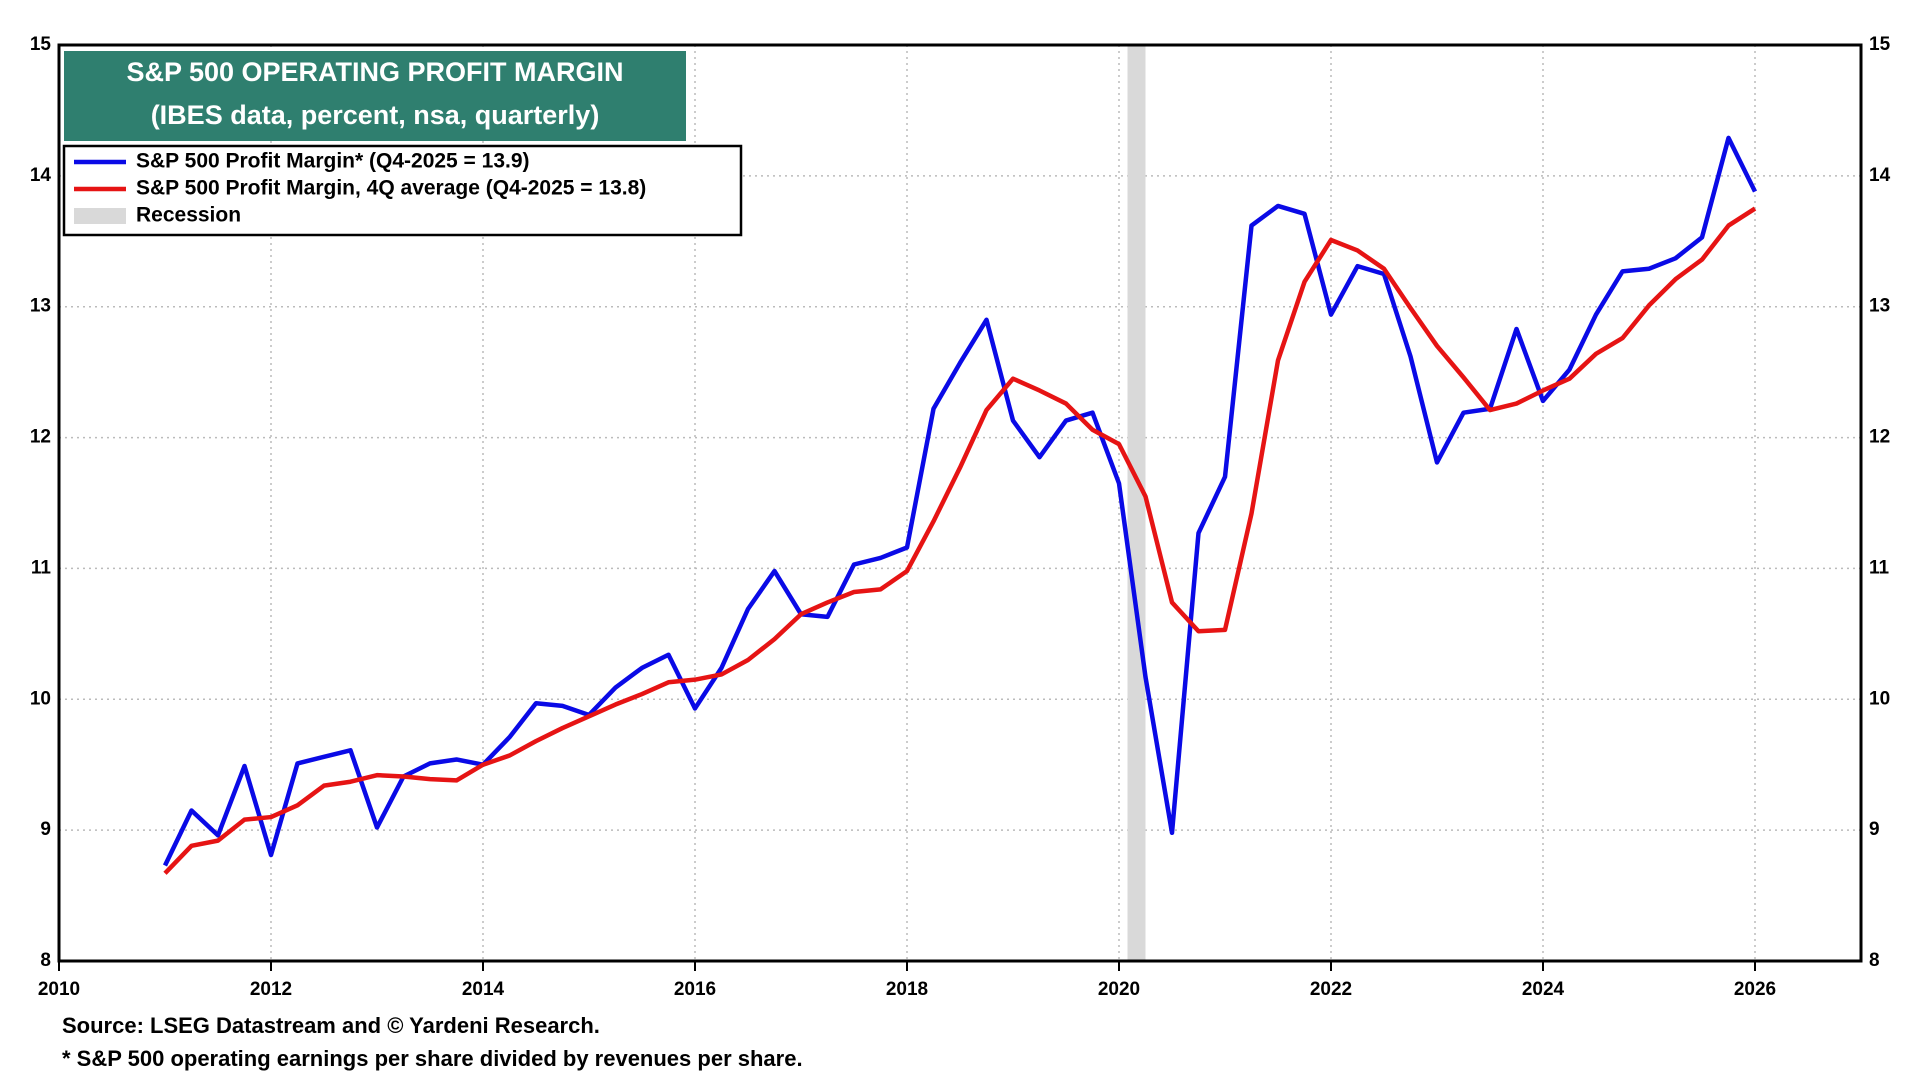  Describe the element at coordinates (100, 216) in the screenshot. I see `legend-swatch` at that location.